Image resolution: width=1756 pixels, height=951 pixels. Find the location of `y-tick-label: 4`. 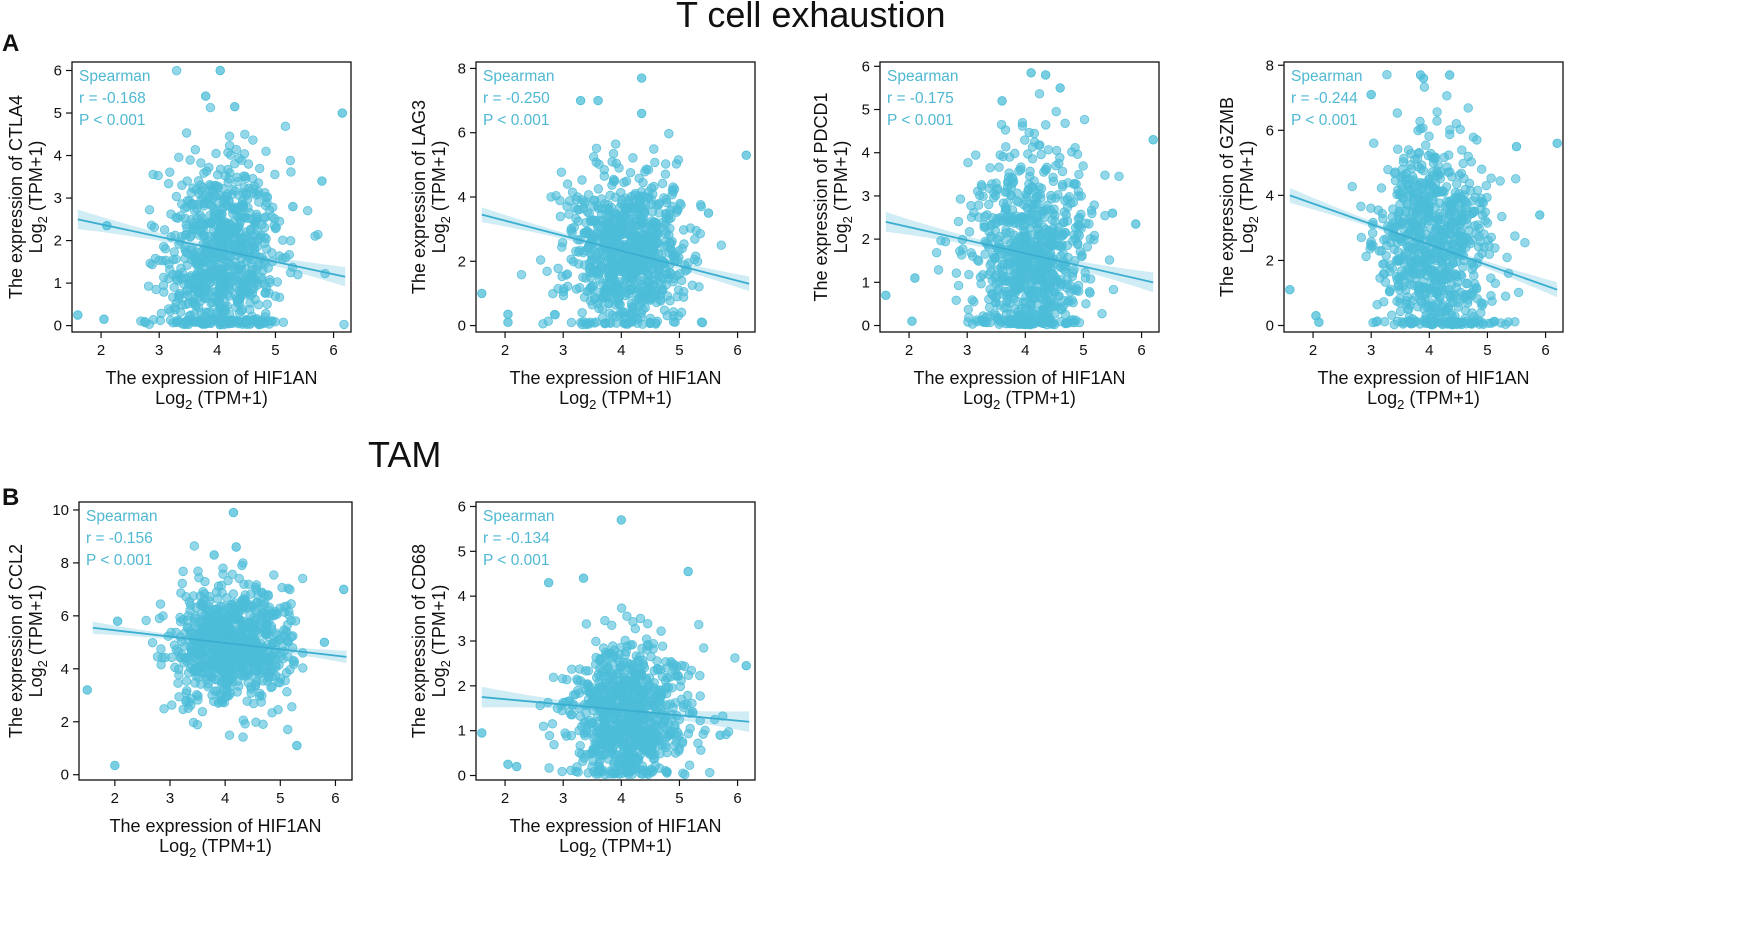

y-tick-label: 4 is located at coordinates (58, 156).